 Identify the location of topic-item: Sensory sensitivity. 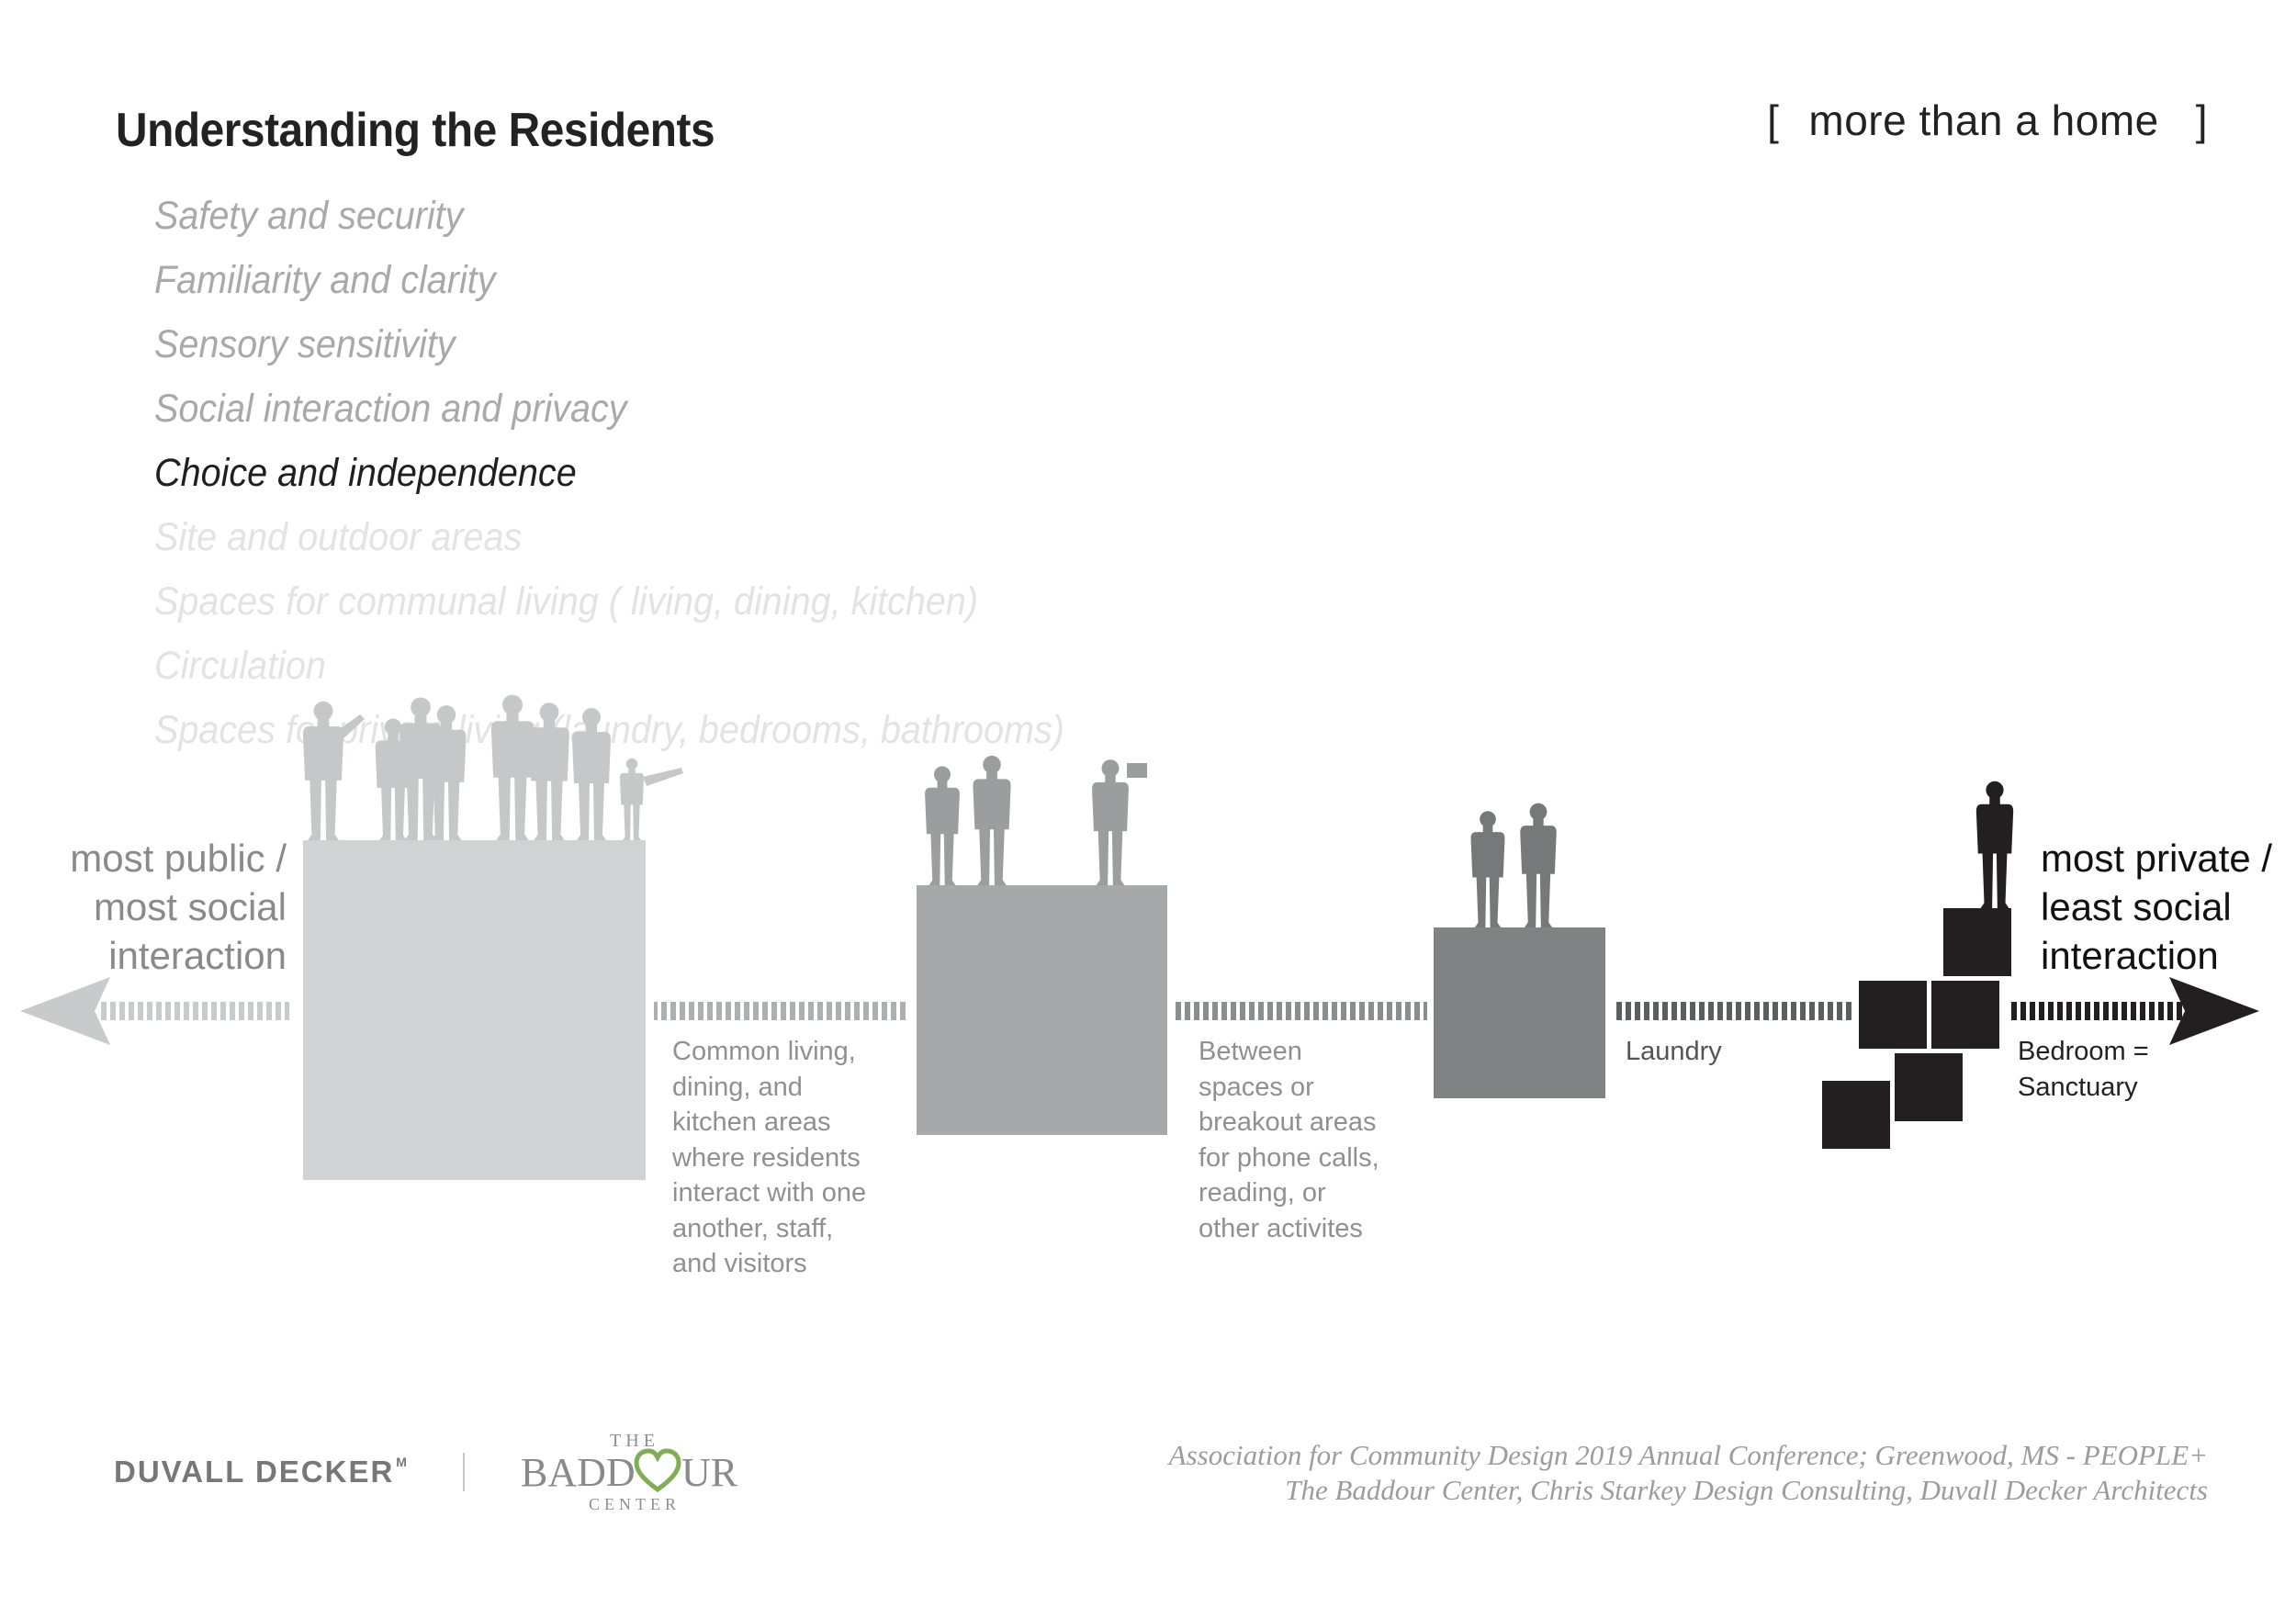
(305, 344).